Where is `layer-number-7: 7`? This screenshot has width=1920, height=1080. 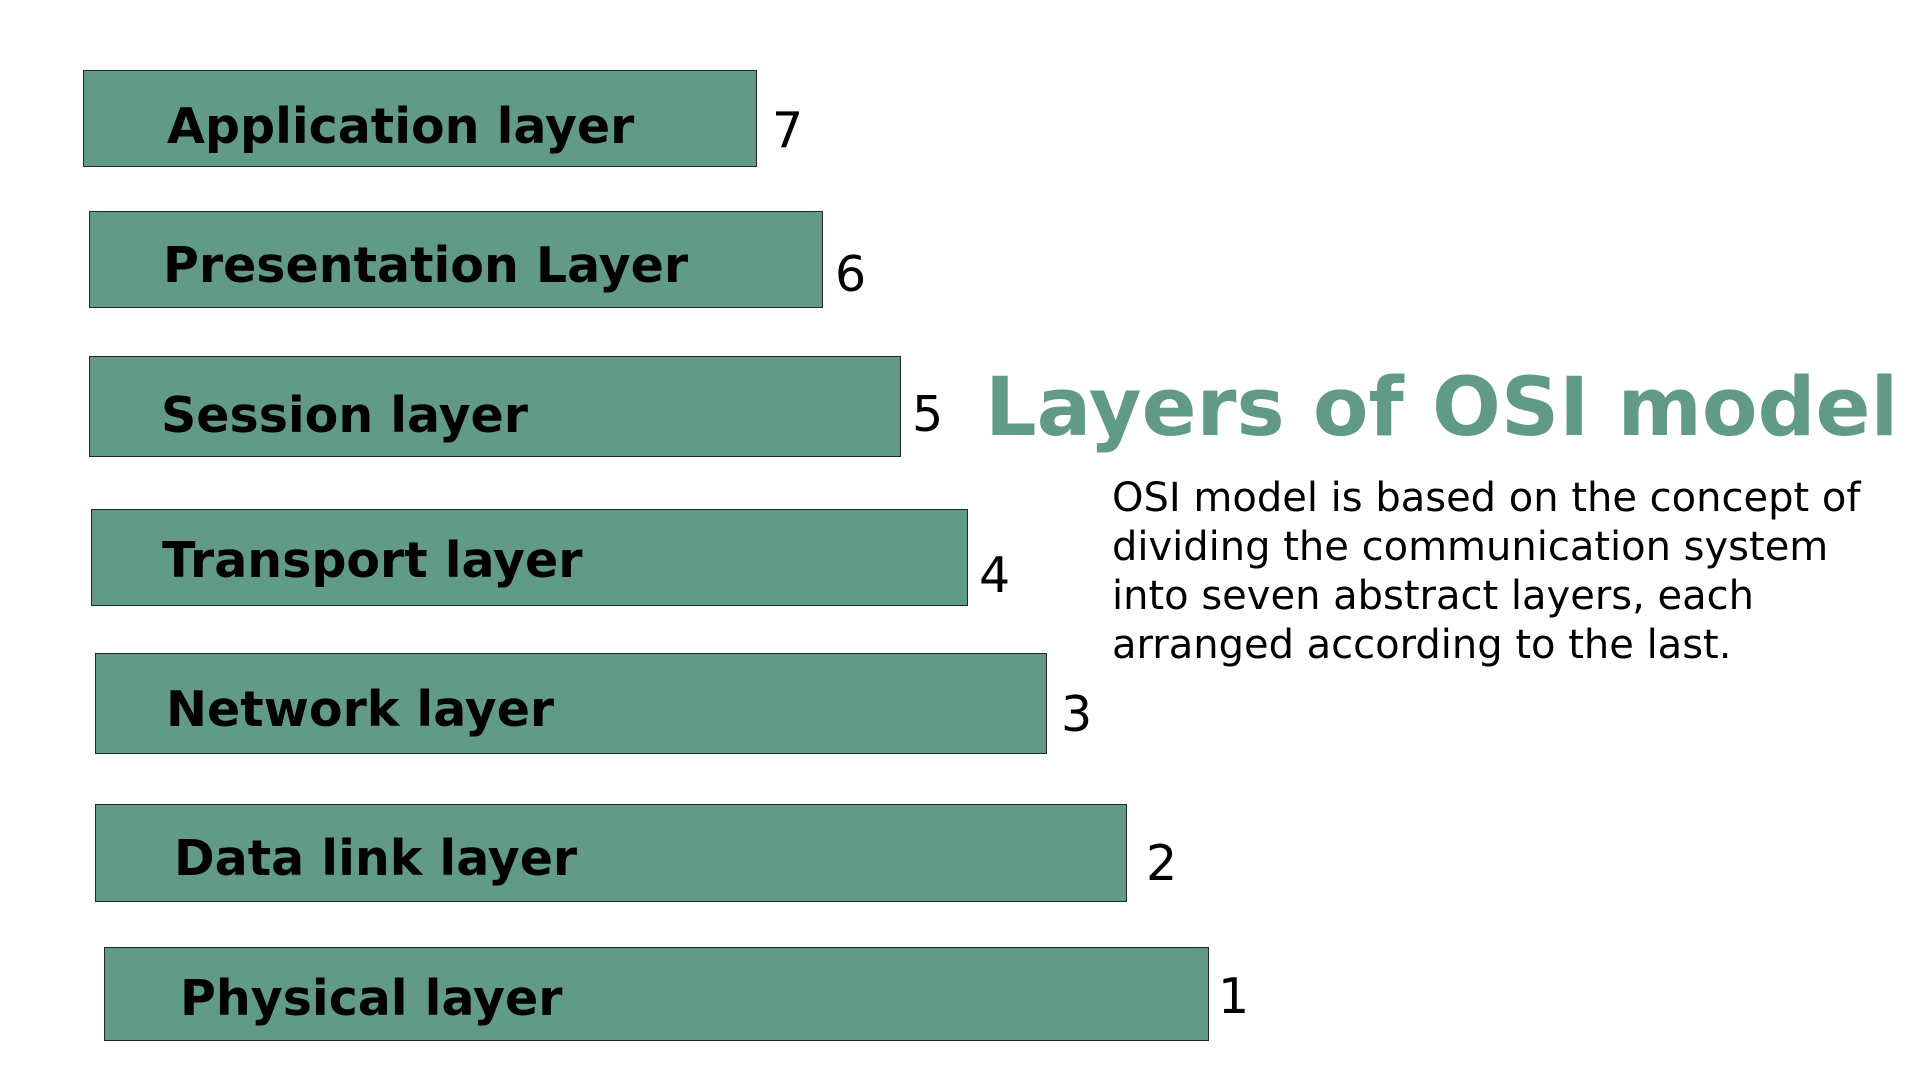 layer-number-7: 7 is located at coordinates (788, 130).